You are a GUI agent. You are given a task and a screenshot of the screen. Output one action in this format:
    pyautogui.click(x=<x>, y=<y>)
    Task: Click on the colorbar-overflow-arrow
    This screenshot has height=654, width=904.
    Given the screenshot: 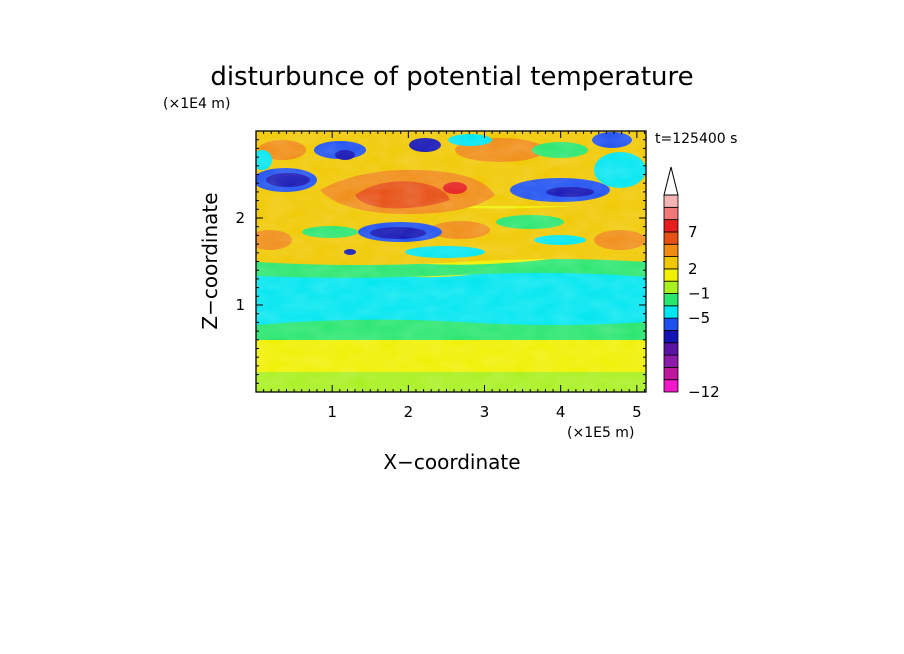 What is the action you would take?
    pyautogui.click(x=671, y=181)
    